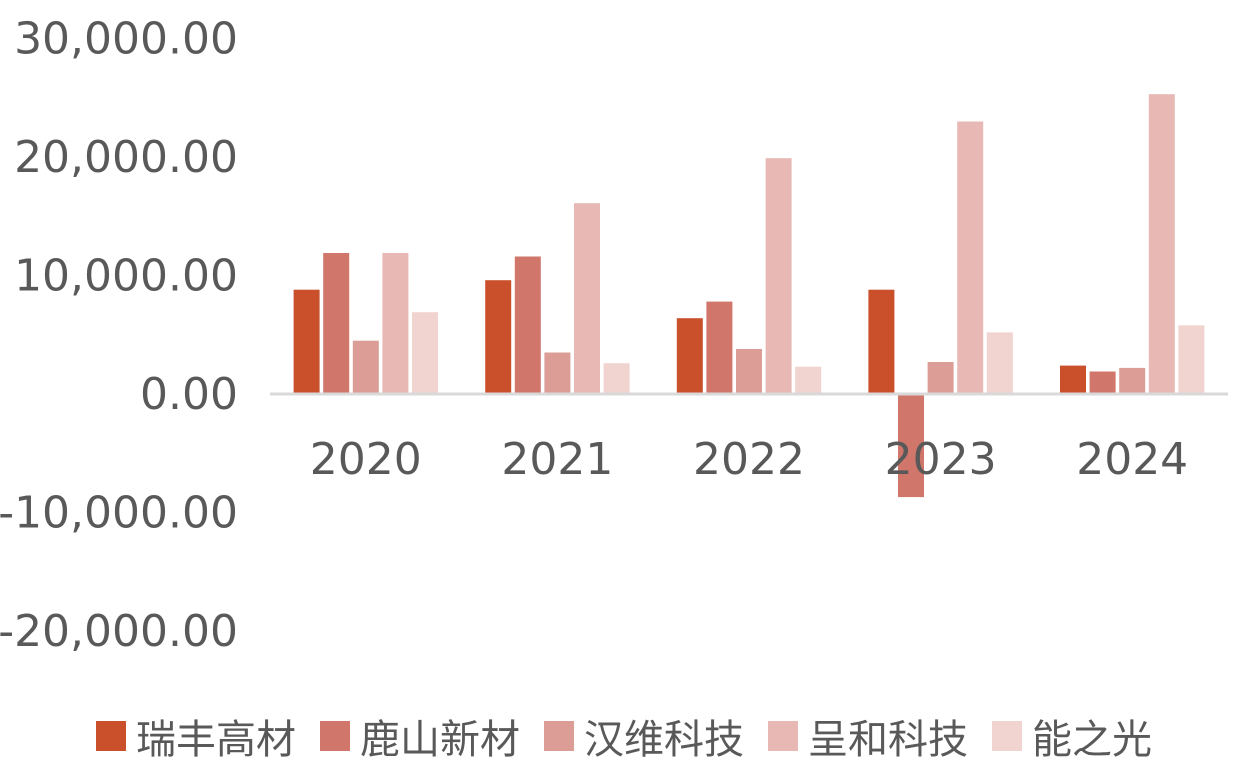 The image size is (1248, 774). What do you see at coordinates (664, 740) in the screenshot?
I see `legend-label: 汉维科技` at bounding box center [664, 740].